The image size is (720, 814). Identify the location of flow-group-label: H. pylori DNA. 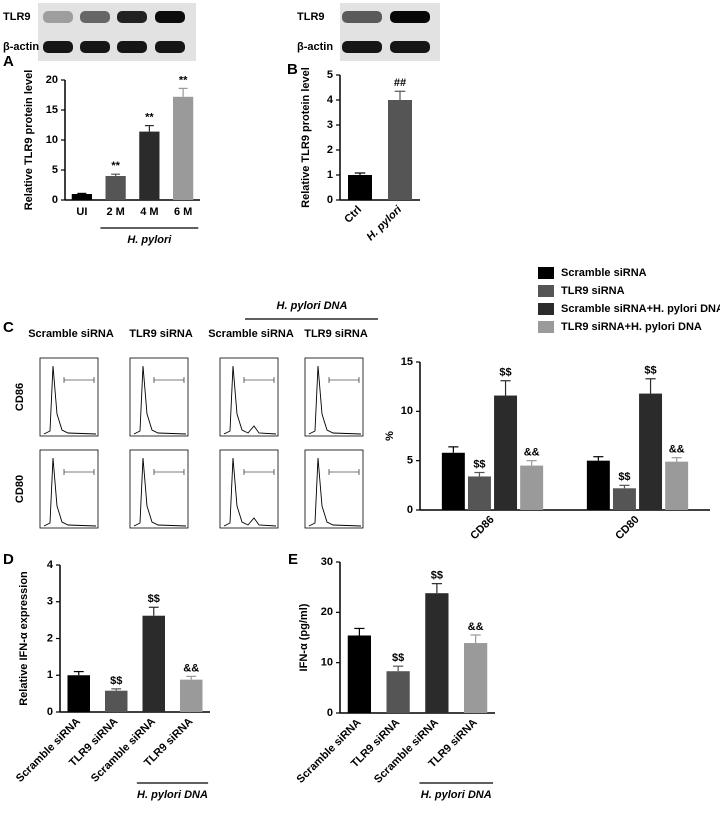
(312, 306).